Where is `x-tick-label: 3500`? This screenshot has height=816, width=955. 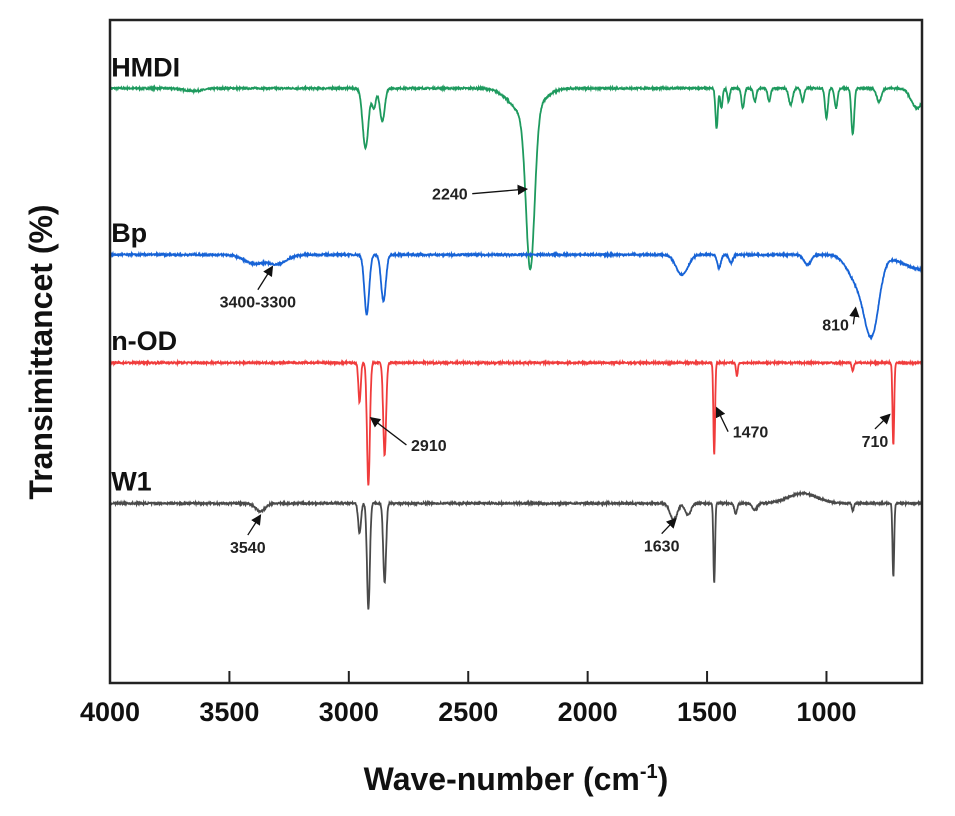 x-tick-label: 3500 is located at coordinates (229, 712).